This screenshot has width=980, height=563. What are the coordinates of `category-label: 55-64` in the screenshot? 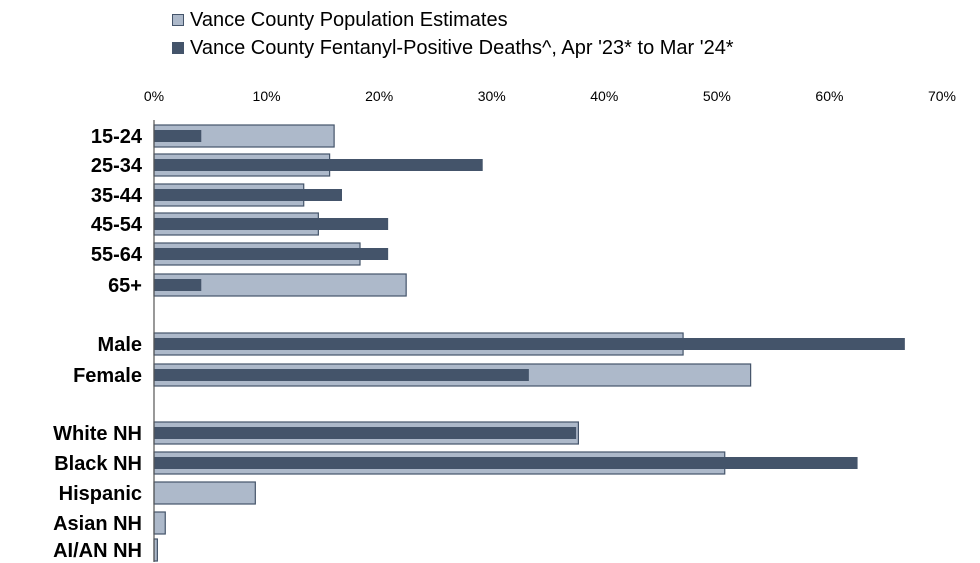 It's located at (117, 255).